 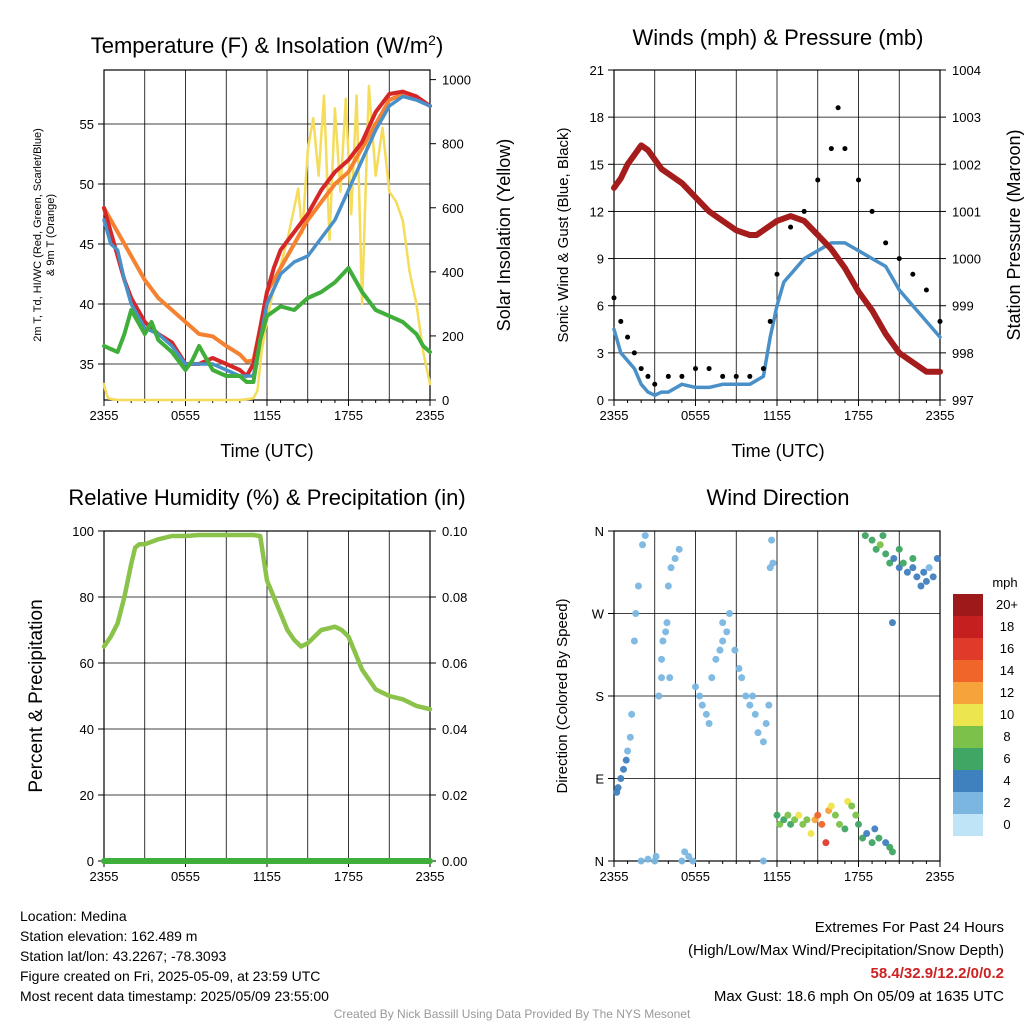 I want to click on wind-ytick-label: 21, so click(x=597, y=70).